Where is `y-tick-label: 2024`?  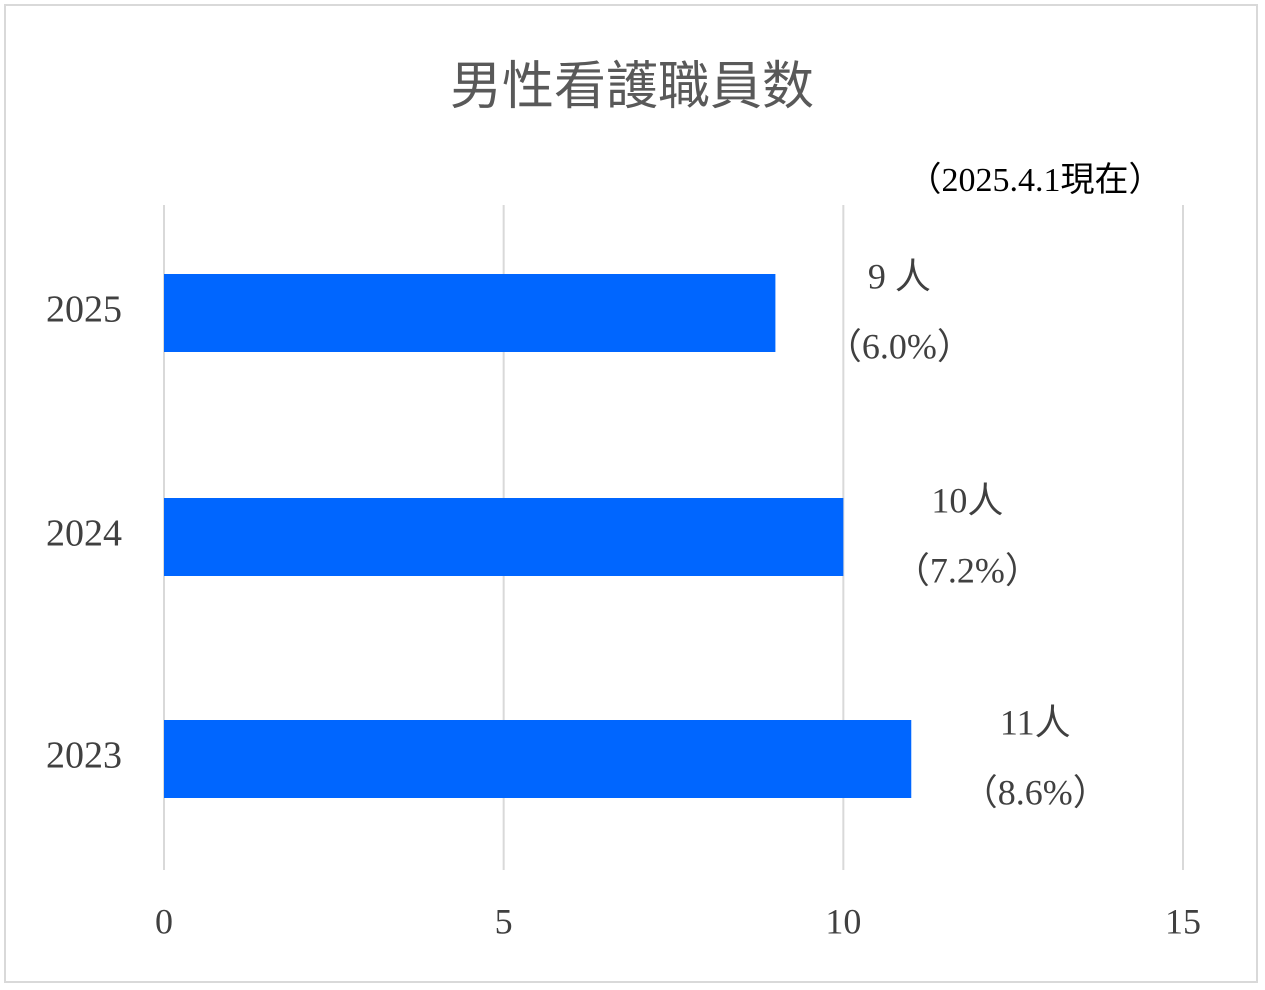 y-tick-label: 2024 is located at coordinates (84, 534).